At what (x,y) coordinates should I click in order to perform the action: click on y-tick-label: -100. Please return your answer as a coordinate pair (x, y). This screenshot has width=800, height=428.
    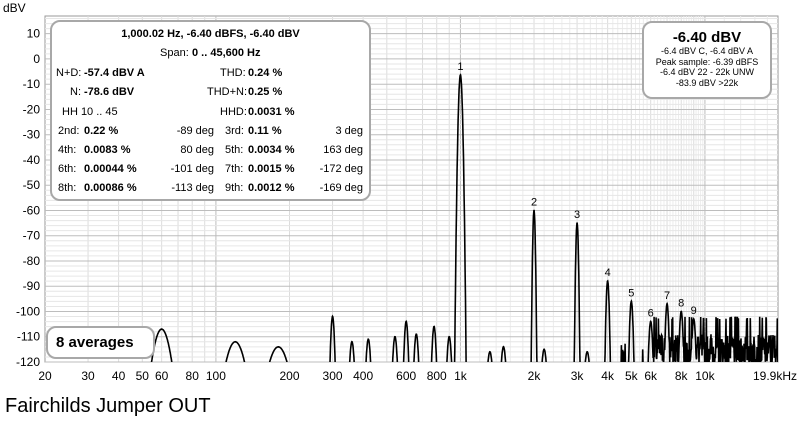
    Looking at the image, I should click on (28, 311).